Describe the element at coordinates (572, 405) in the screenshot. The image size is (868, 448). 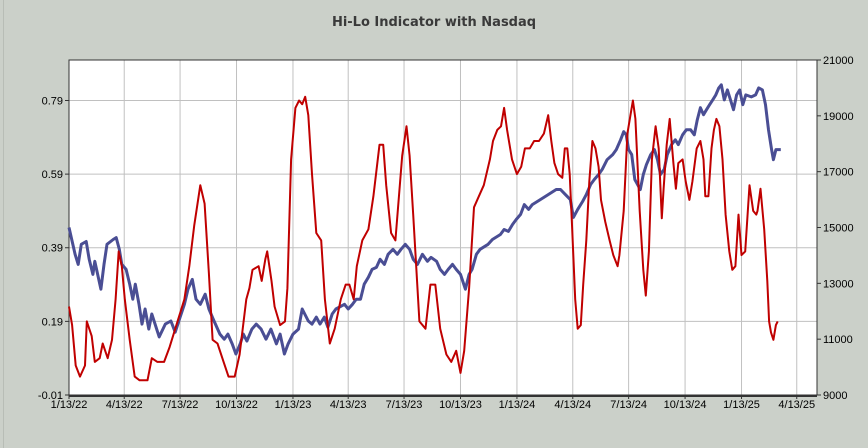
I see `x-tick-label: 4/13/24` at that location.